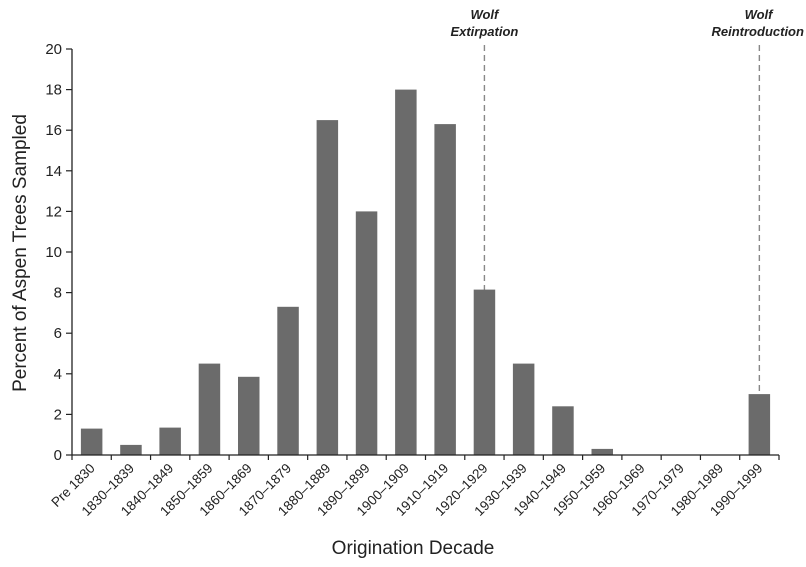 The image size is (806, 567). Describe the element at coordinates (484, 31) in the screenshot. I see `annotation-label: Extirpation` at that location.